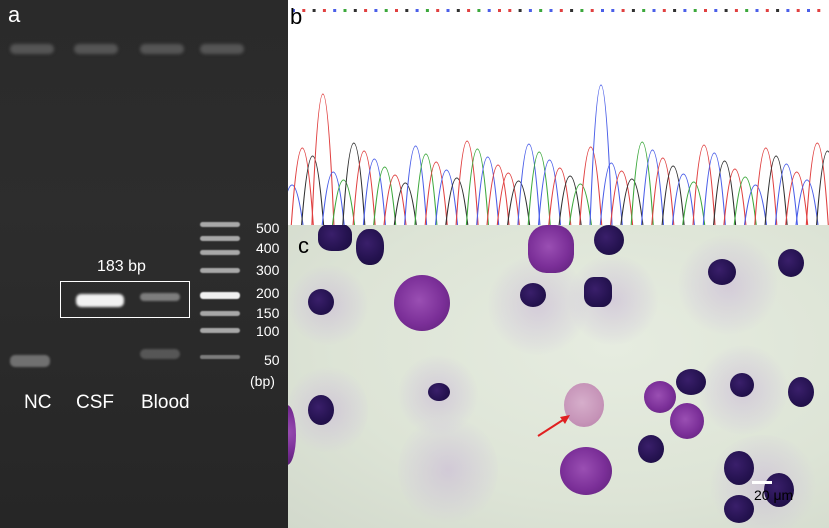 The height and width of the screenshot is (528, 829). I want to click on ladder-unit-label: (bp), so click(262, 381).